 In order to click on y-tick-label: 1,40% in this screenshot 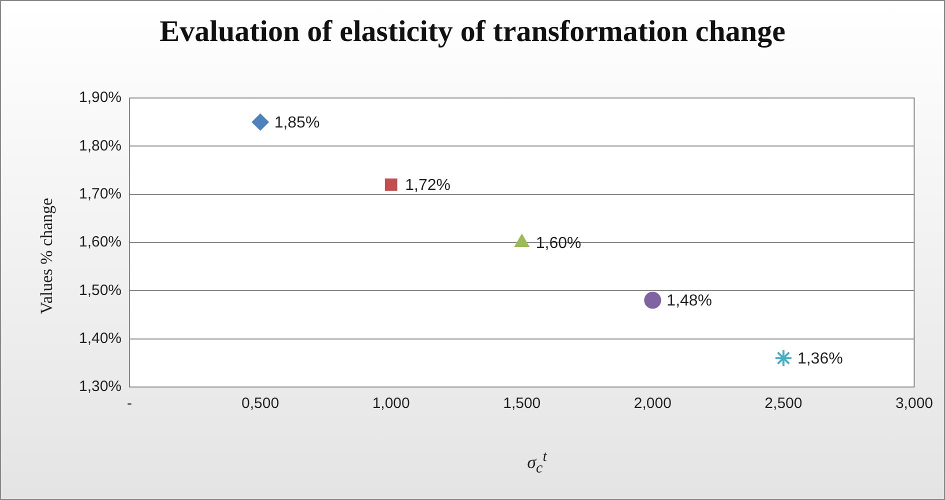, I will do `click(100, 338)`.